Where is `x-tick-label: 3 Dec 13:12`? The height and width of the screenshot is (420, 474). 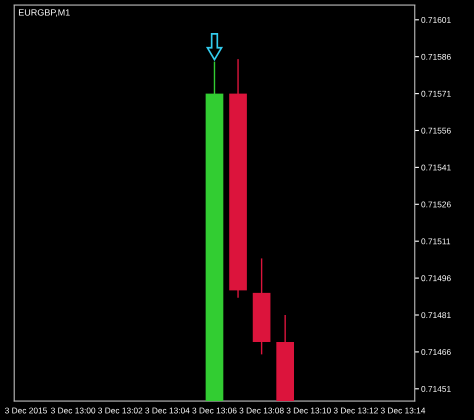 x-tick-label: 3 Dec 13:12 is located at coordinates (356, 411).